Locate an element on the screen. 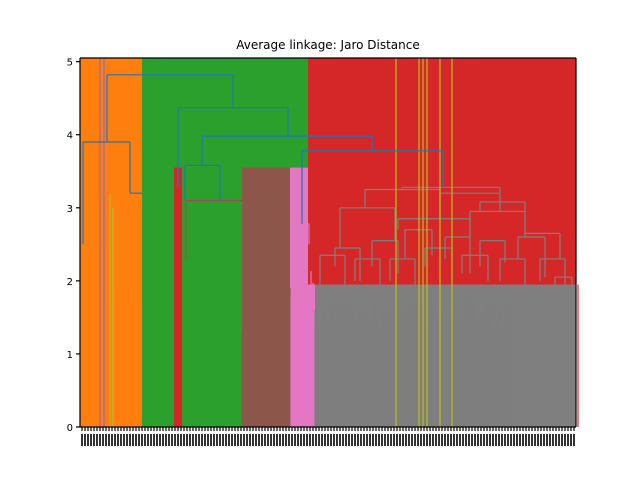  chart-title: Average linkage: Jaro Distance is located at coordinates (328, 45).